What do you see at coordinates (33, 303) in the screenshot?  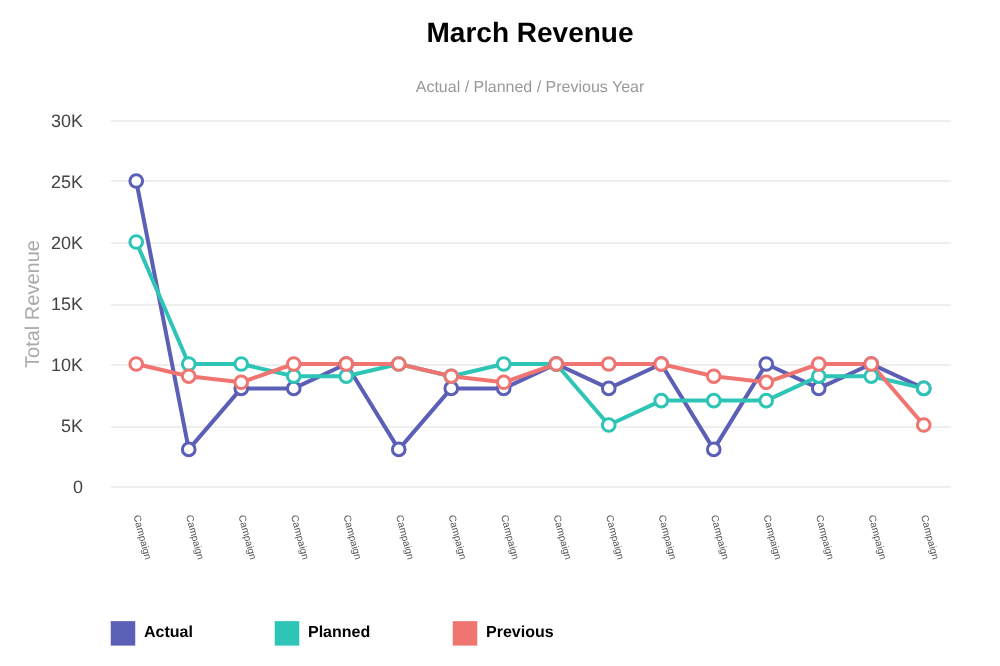 I see `y-axis-title: Total Revenue` at bounding box center [33, 303].